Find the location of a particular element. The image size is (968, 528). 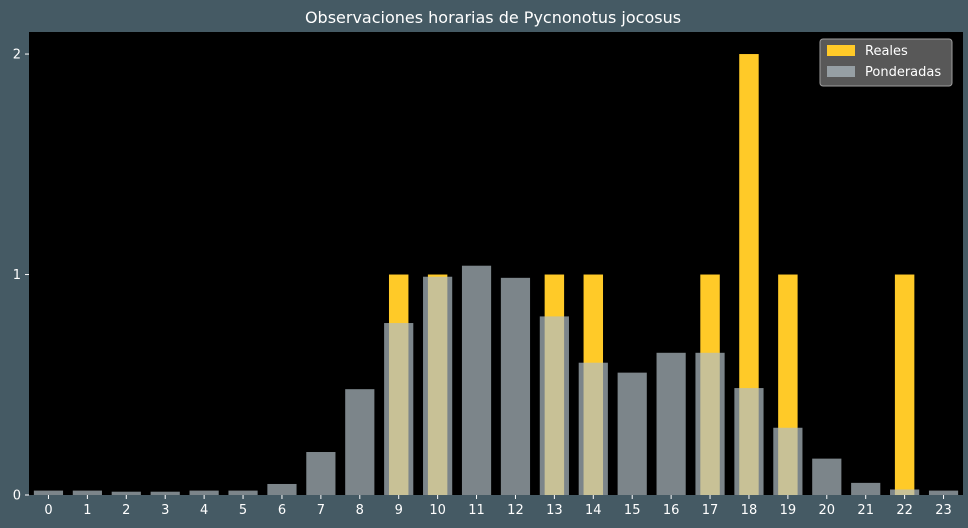

legend: Reales Ponderadas is located at coordinates (886, 62).